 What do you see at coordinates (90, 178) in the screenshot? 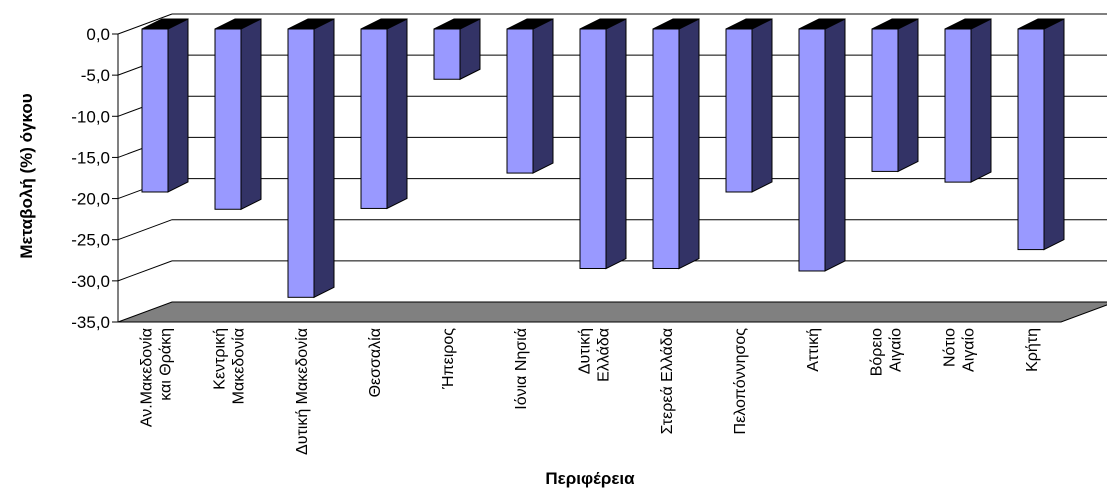
I see `y-tick-labels: 0,0 -5,0 -10,0 -15,0 -20,0 -25,0 -30,0 -35,0` at bounding box center [90, 178].